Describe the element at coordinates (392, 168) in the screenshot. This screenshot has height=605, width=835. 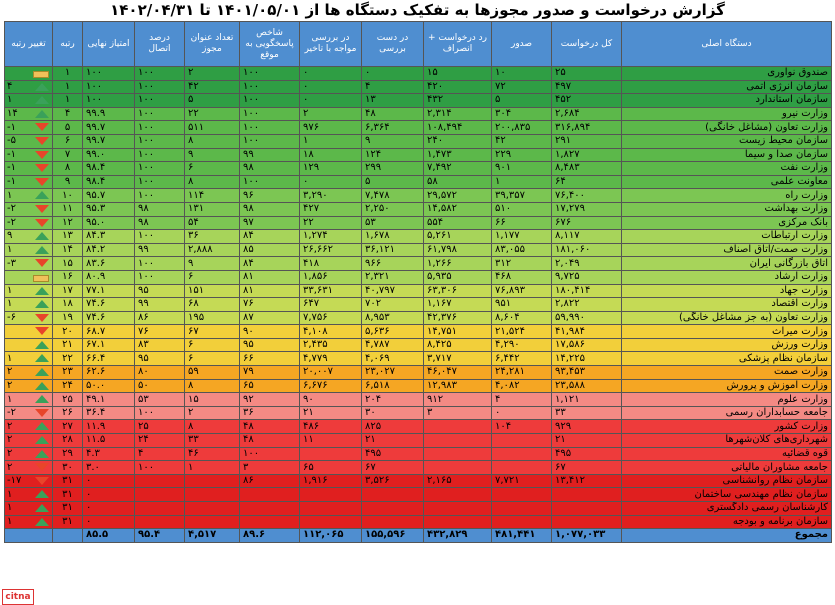
I see `cell-review: ۲۹۹` at that location.